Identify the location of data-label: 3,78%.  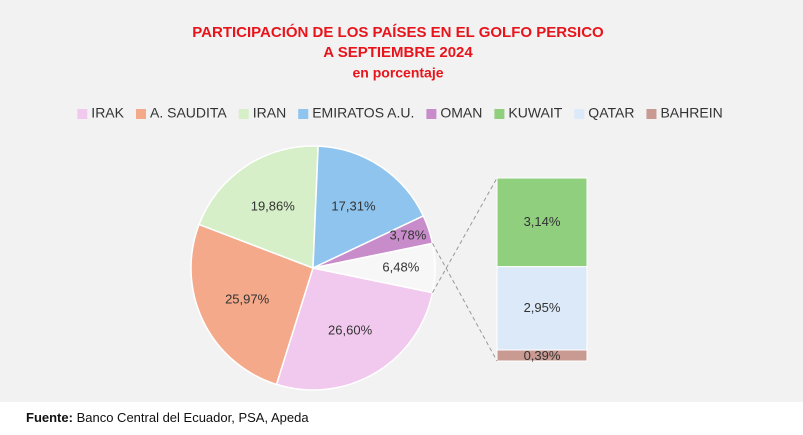
(407, 235).